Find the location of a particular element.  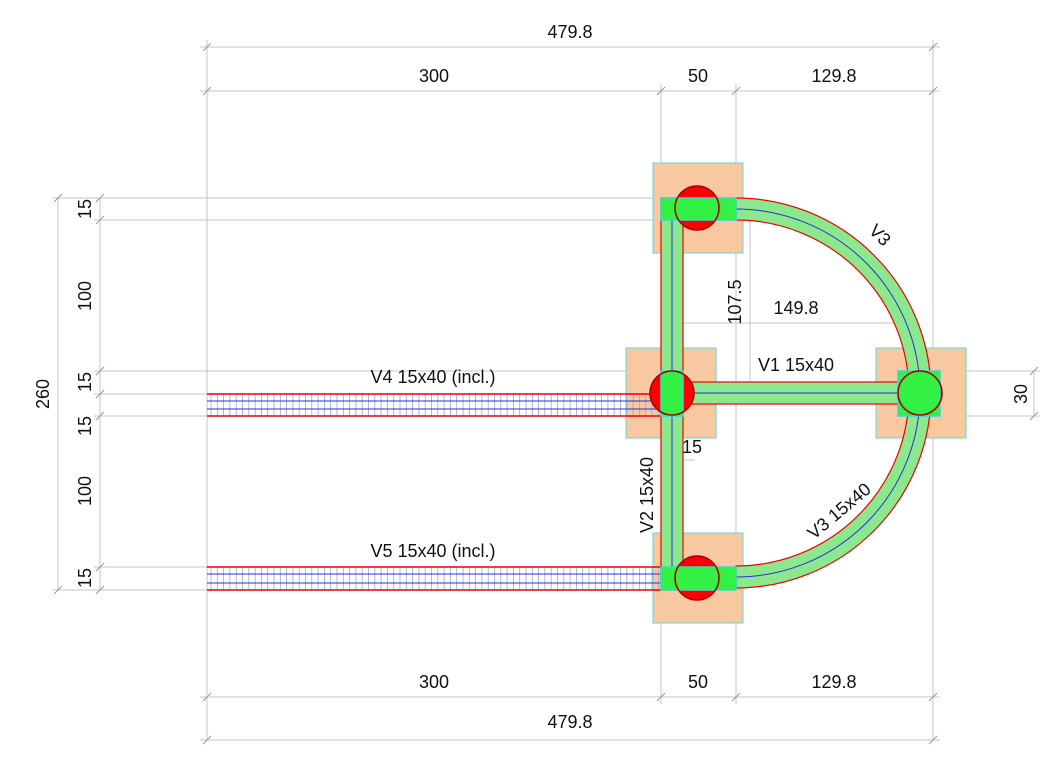

beam-label: V5 15x40 (incl.) is located at coordinates (432, 551).